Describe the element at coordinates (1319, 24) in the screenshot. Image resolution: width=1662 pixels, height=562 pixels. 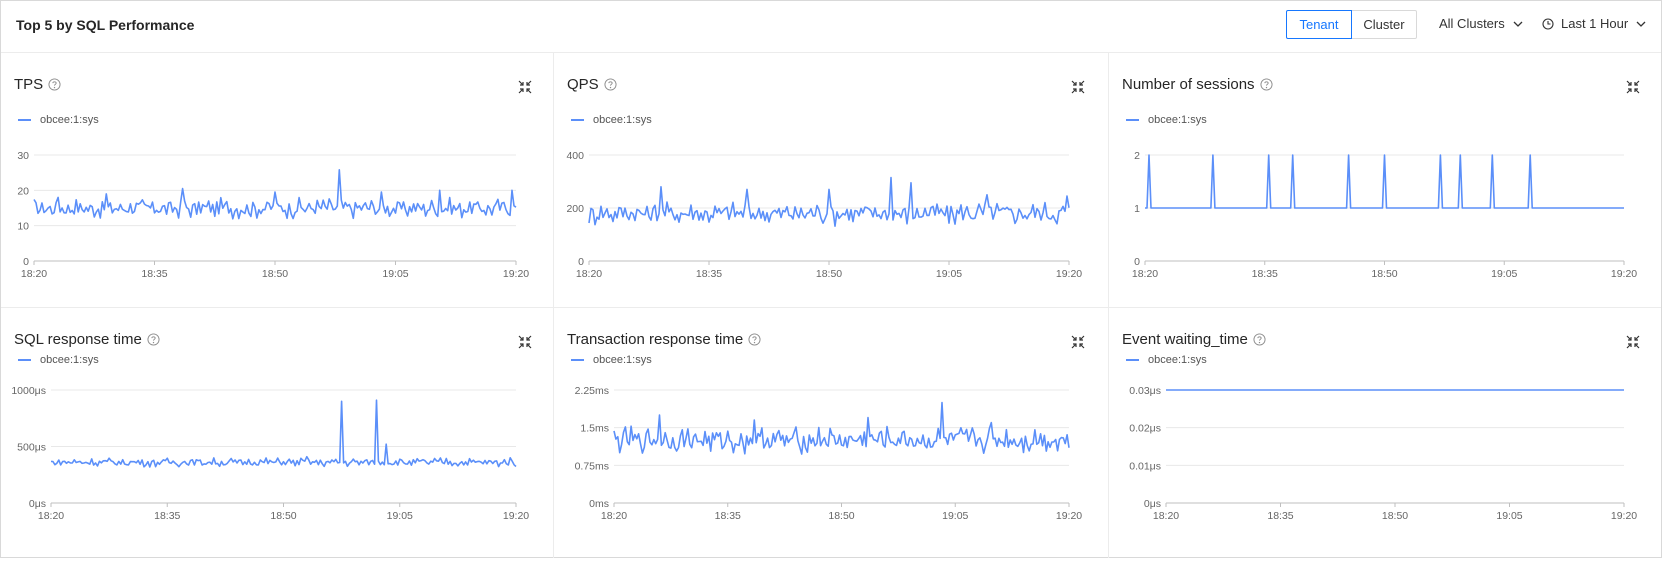
I see `tab-tenant: Tenant` at that location.